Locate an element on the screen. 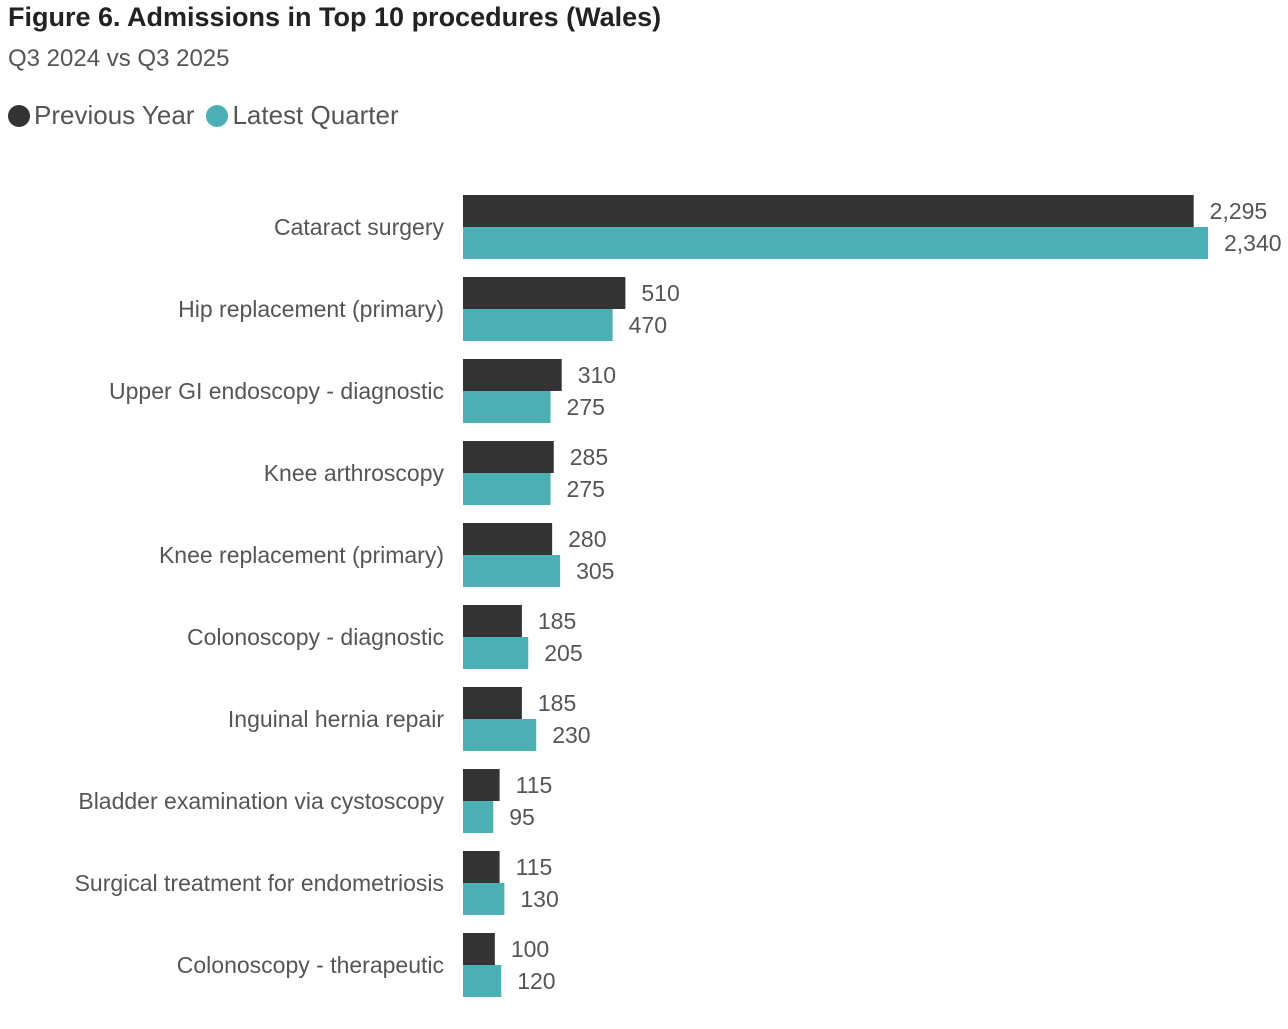 The height and width of the screenshot is (1029, 1288). bar-latest-quarter-colonoscopy-therapeutic is located at coordinates (482, 981).